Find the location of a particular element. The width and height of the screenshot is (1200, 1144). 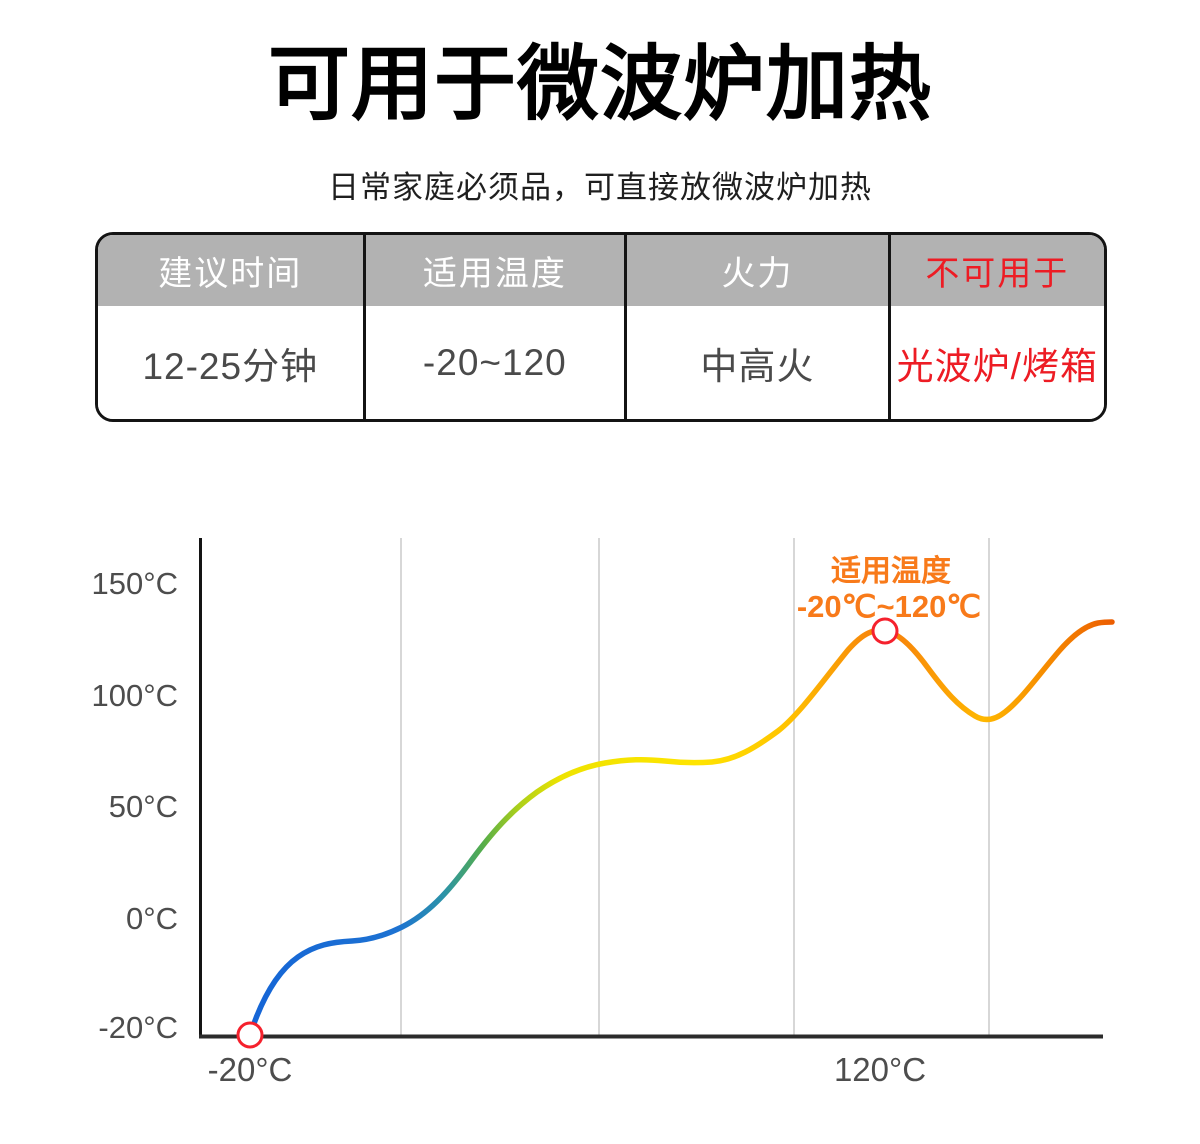

y-axis-labels: 150°C 100°C 50°C 0°C -20°C is located at coordinates (134, 805).